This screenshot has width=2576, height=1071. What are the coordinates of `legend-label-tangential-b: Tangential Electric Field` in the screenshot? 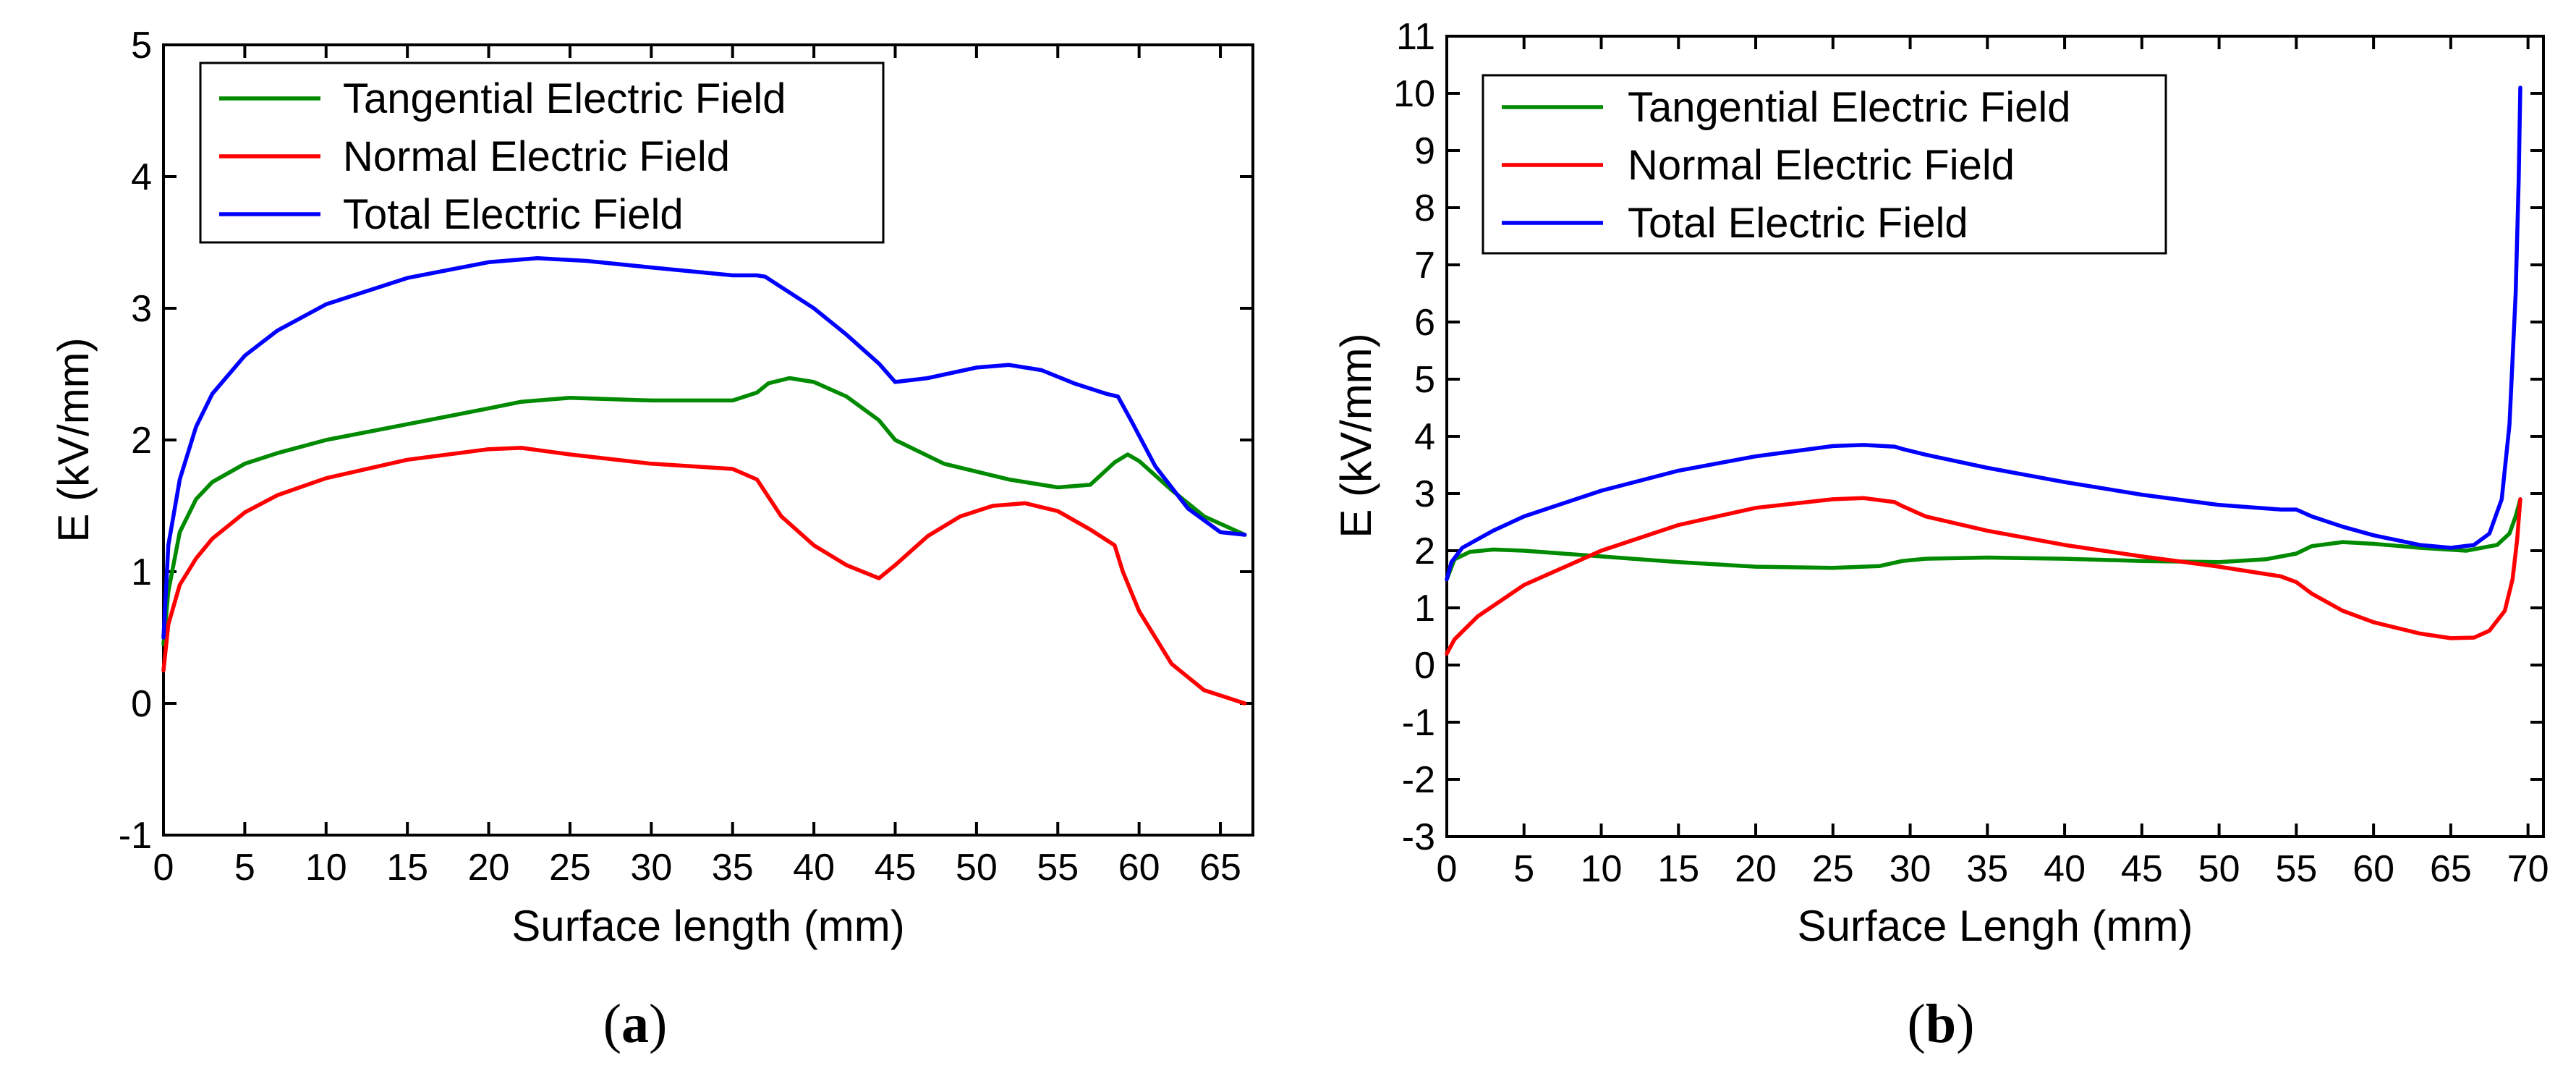 It's located at (1849, 107).